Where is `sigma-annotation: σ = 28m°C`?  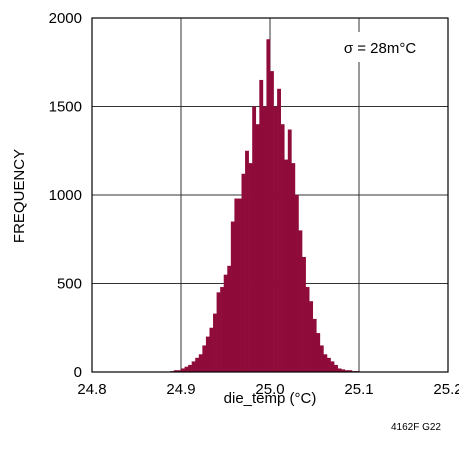
sigma-annotation: σ = 28m°C is located at coordinates (380, 48).